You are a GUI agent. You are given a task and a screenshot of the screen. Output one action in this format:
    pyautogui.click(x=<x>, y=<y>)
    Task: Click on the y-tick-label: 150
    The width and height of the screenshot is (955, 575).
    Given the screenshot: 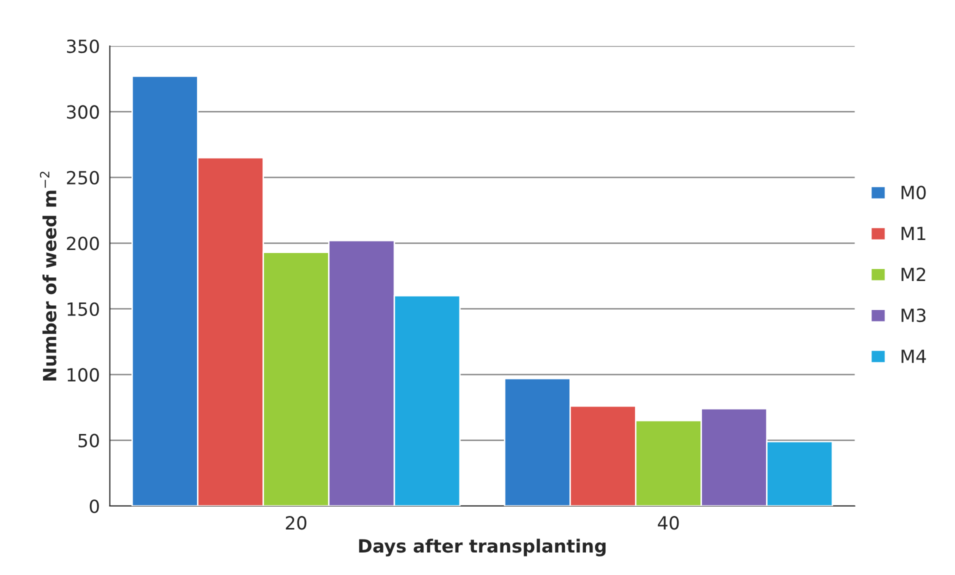 What is the action you would take?
    pyautogui.click(x=83, y=309)
    